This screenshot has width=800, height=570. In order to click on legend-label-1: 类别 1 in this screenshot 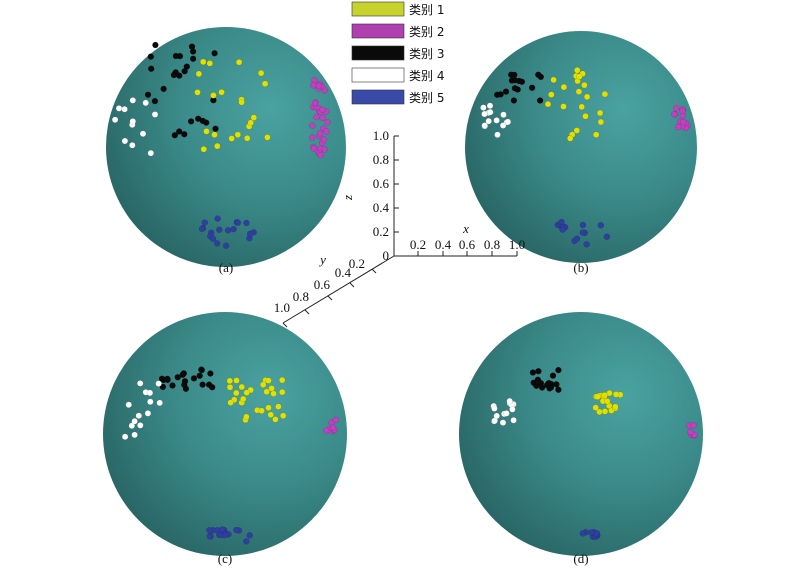, I will do `click(426, 10)`.